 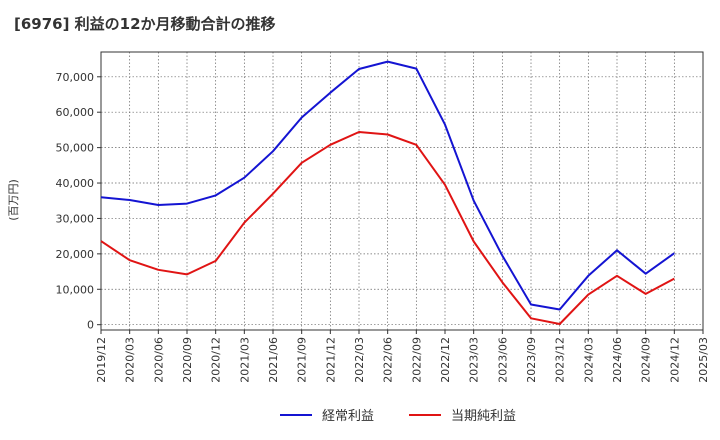 I want to click on y-axis-label: (百万円), so click(x=13, y=200).